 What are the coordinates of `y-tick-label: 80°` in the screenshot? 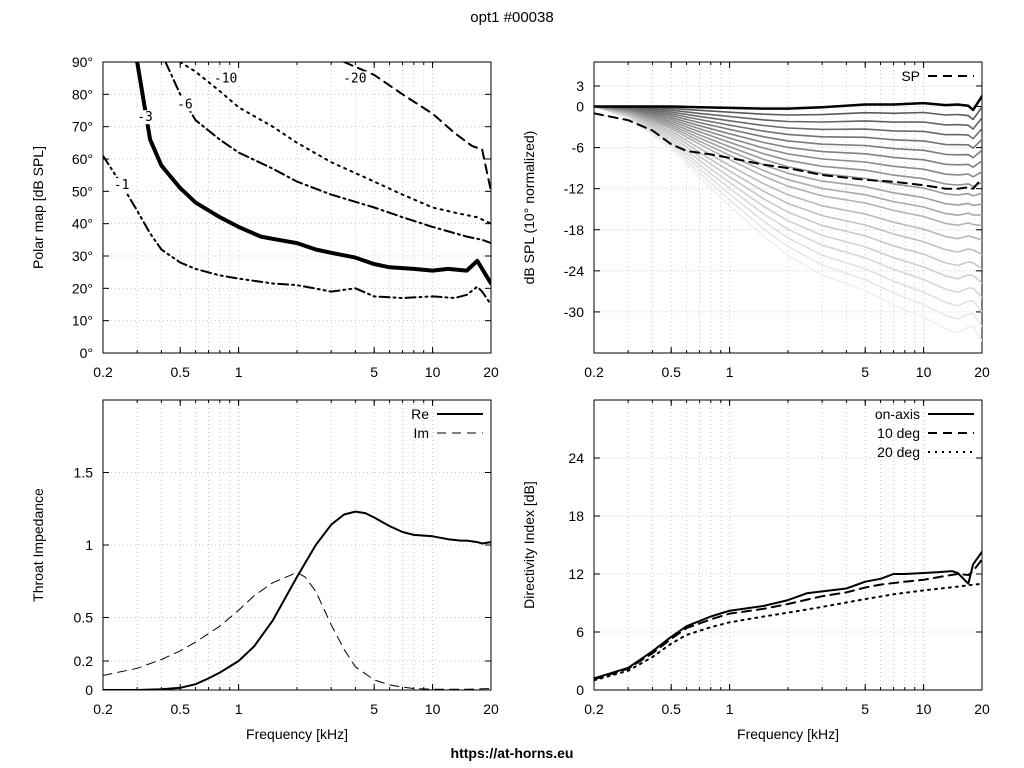 It's located at (82, 94).